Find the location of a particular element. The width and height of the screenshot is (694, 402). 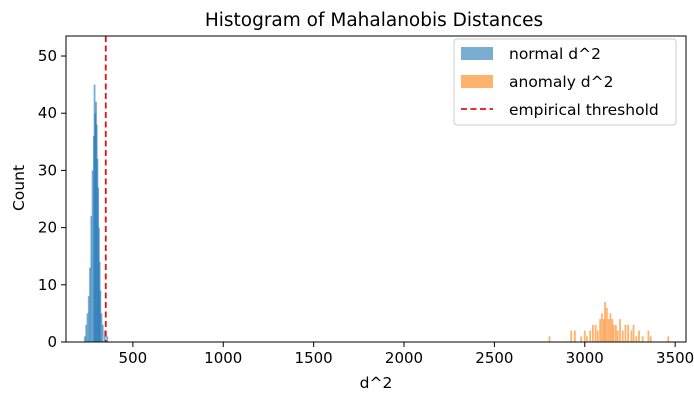

y-tick-label: 40 is located at coordinates (47, 113).